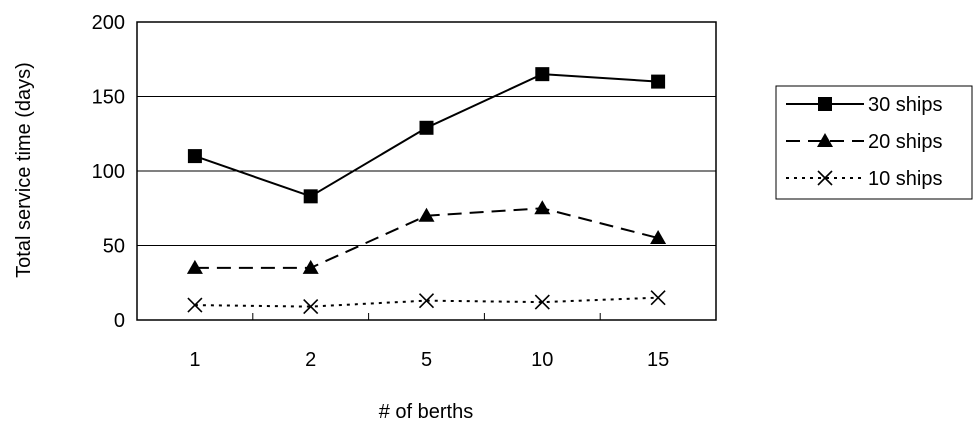 The height and width of the screenshot is (436, 979). What do you see at coordinates (864, 179) in the screenshot?
I see `legend-item: 10 ships` at bounding box center [864, 179].